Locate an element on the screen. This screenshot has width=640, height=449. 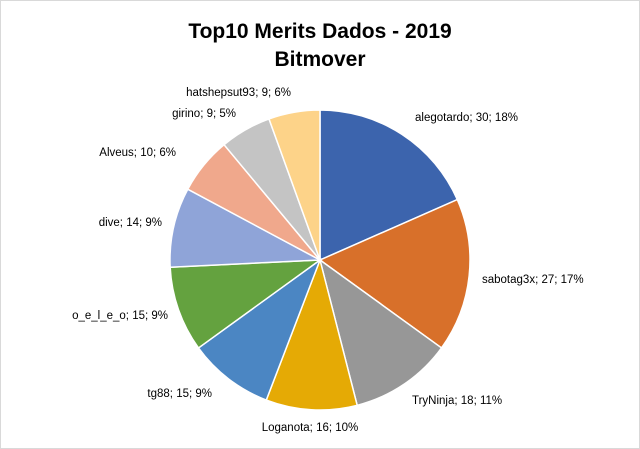
pie-slice-tryninja is located at coordinates (380, 332).